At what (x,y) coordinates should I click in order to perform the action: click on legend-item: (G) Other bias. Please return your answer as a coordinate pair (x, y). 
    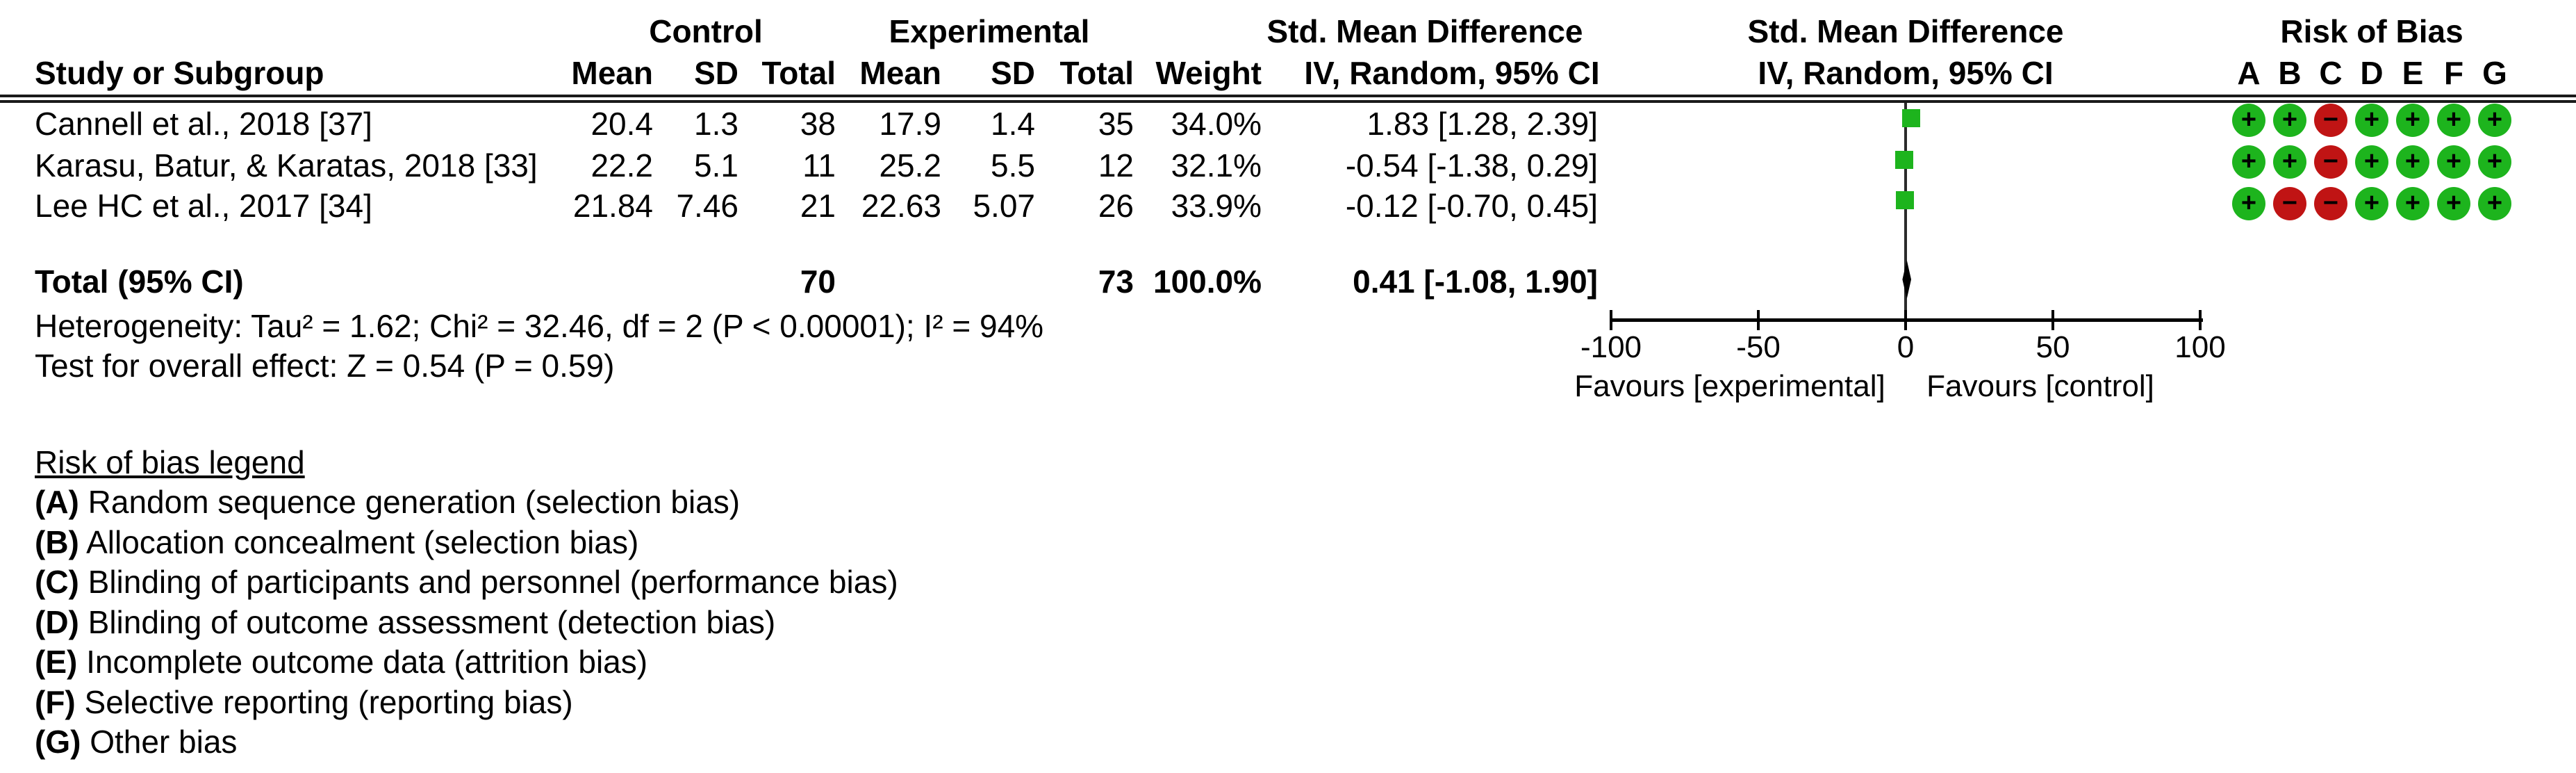
    Looking at the image, I should click on (136, 741).